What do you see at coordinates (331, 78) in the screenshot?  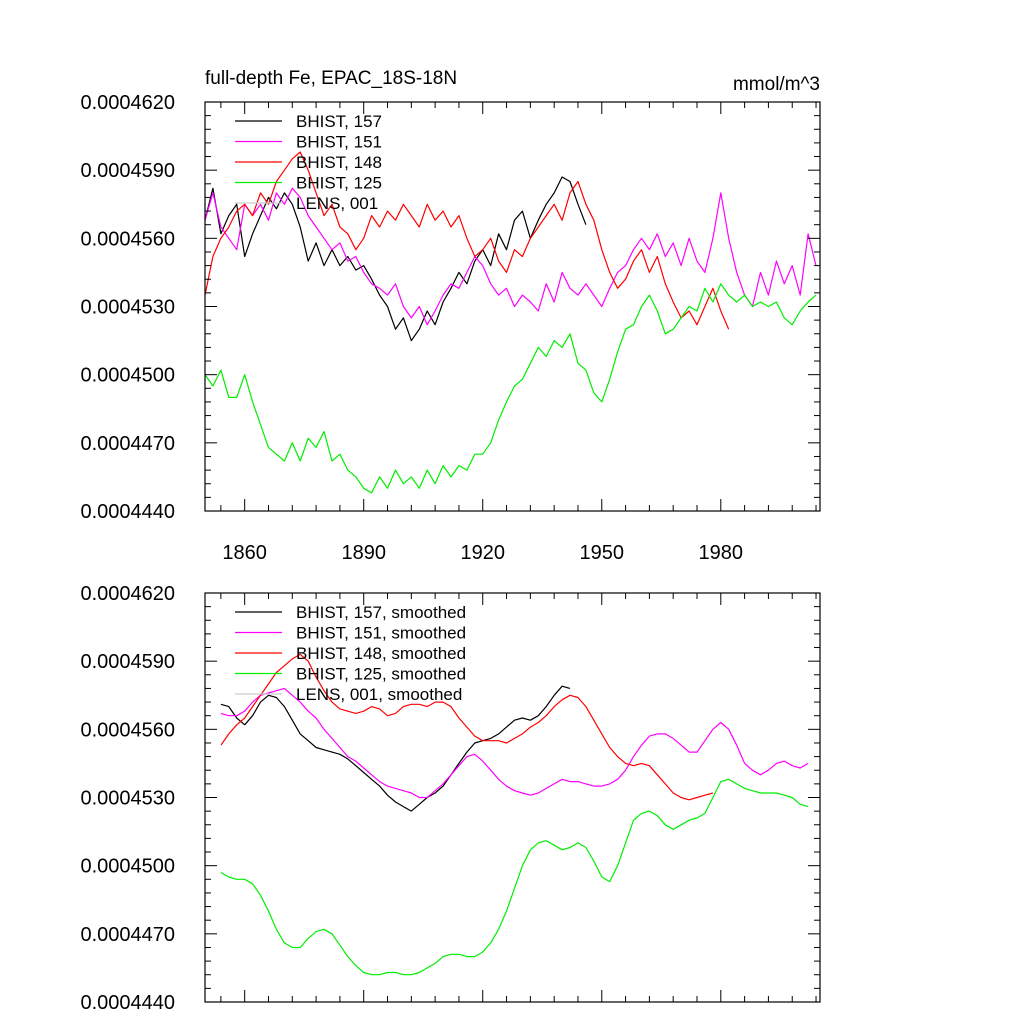 I see `chart-title: full-depth Fe, EPAC_18S-18N` at bounding box center [331, 78].